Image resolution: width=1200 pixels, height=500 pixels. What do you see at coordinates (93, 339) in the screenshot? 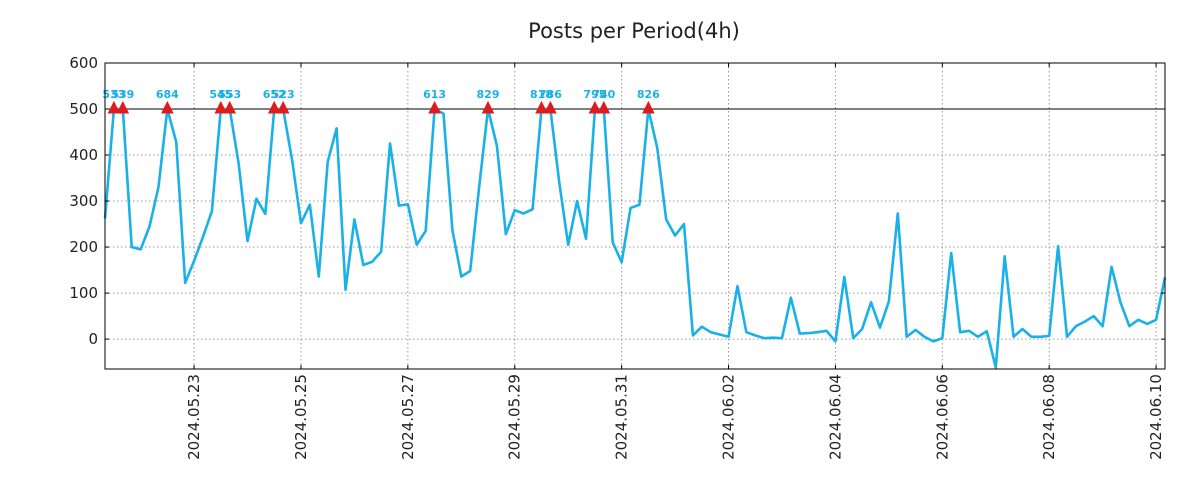
I see `y-tick-label: 0` at bounding box center [93, 339].